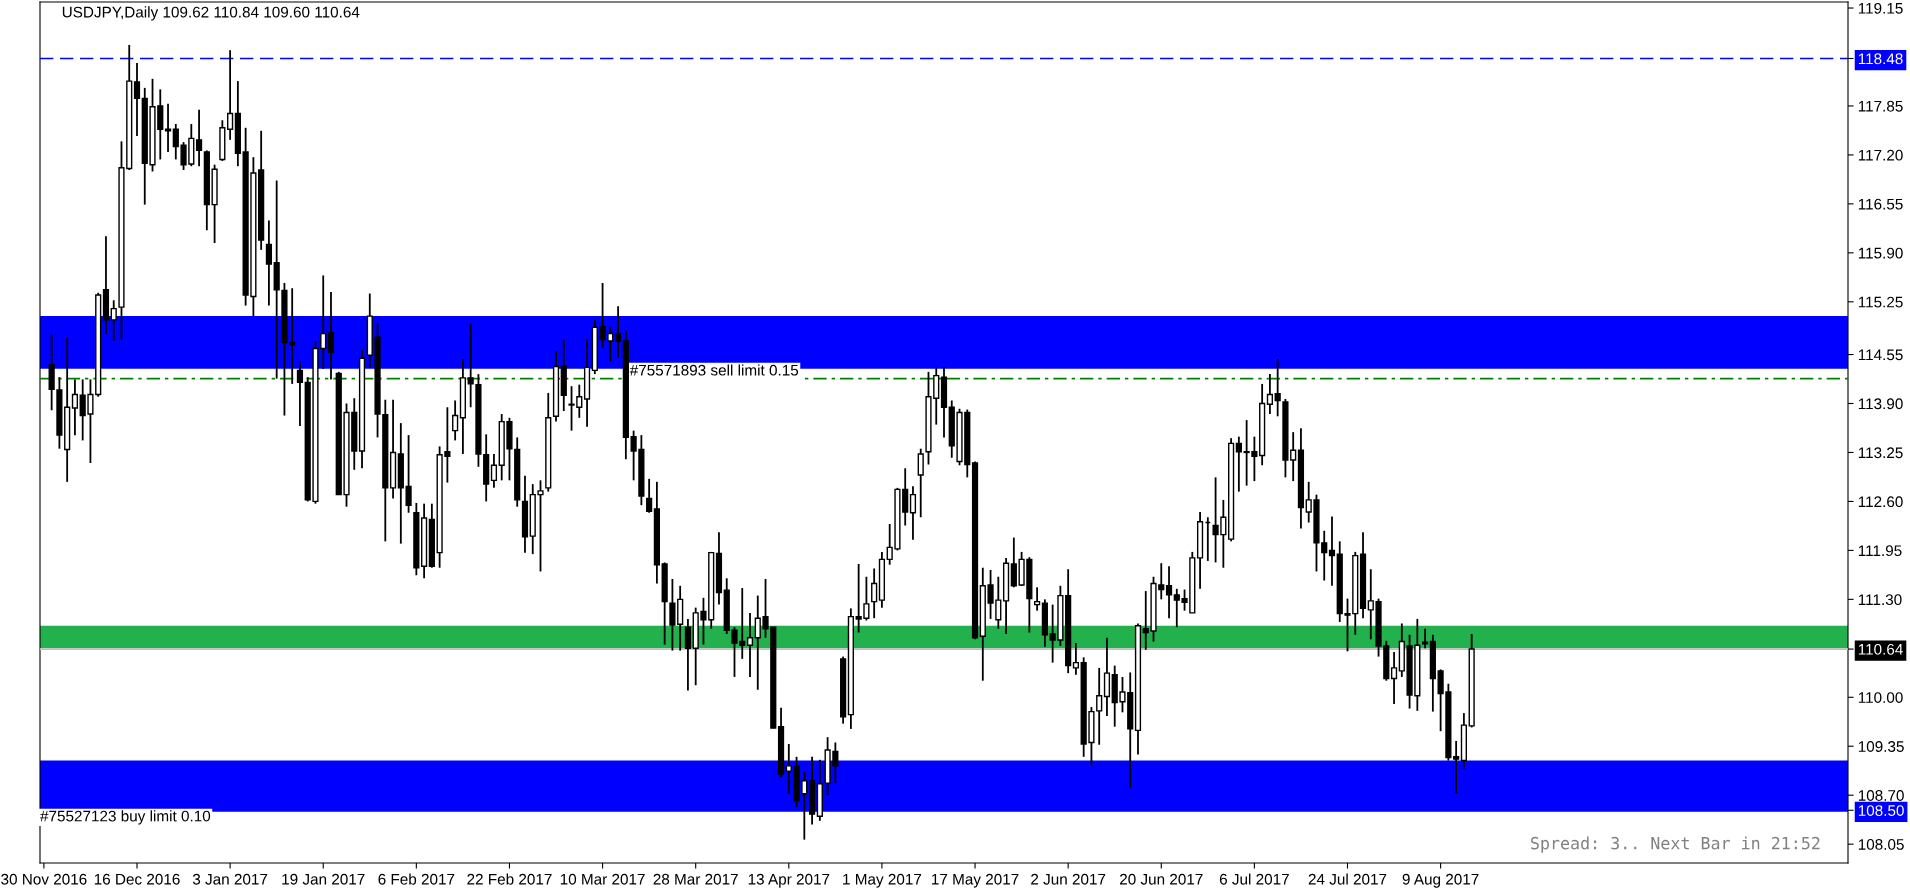 This screenshot has height=888, width=1910. What do you see at coordinates (1068, 879) in the screenshot?
I see `x-tick-label: 2 Jun 2017` at bounding box center [1068, 879].